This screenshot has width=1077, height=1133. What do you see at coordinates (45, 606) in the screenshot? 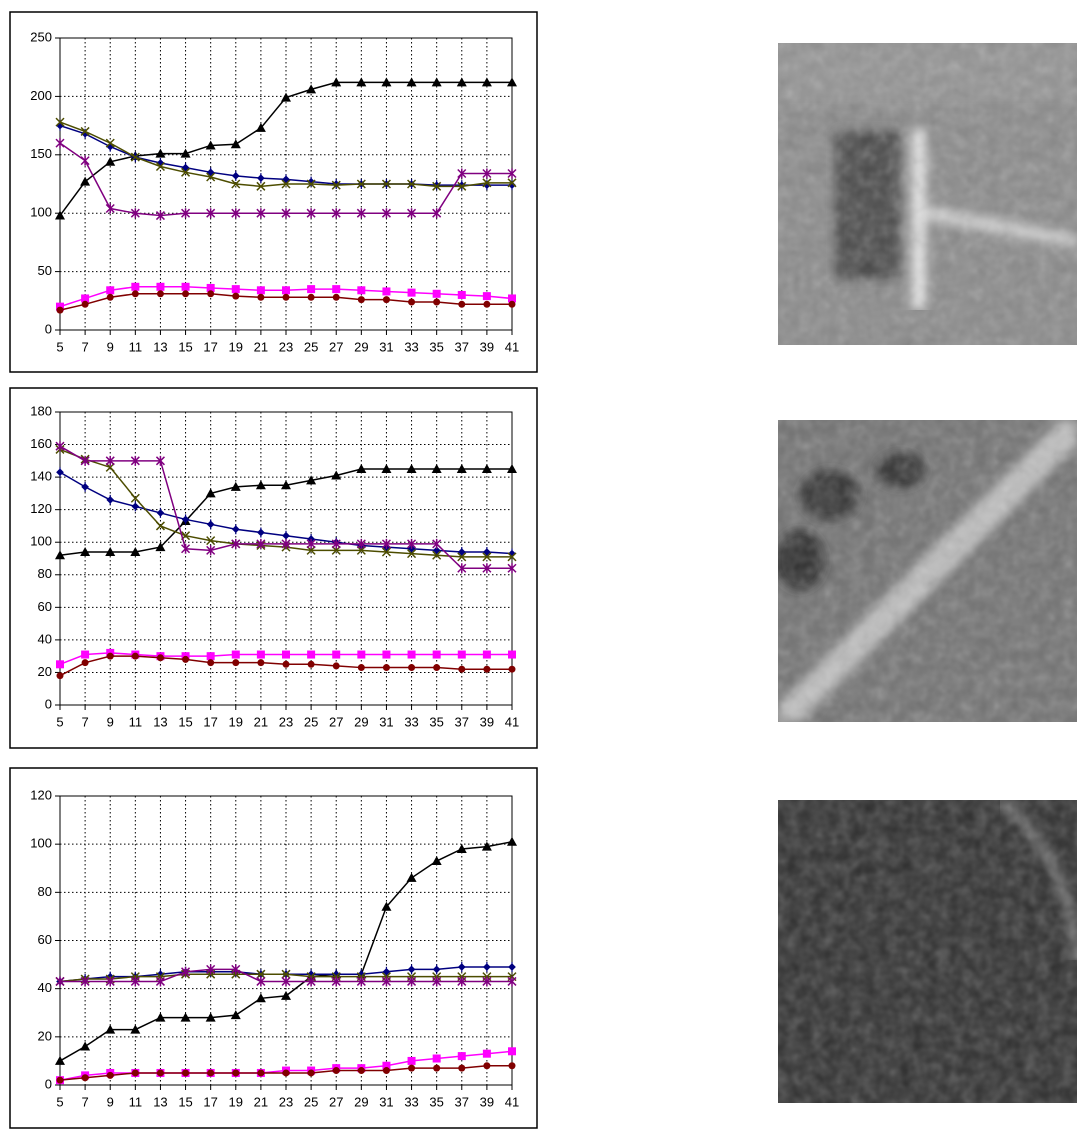
I see `y-tick-label: 60` at bounding box center [45, 606].